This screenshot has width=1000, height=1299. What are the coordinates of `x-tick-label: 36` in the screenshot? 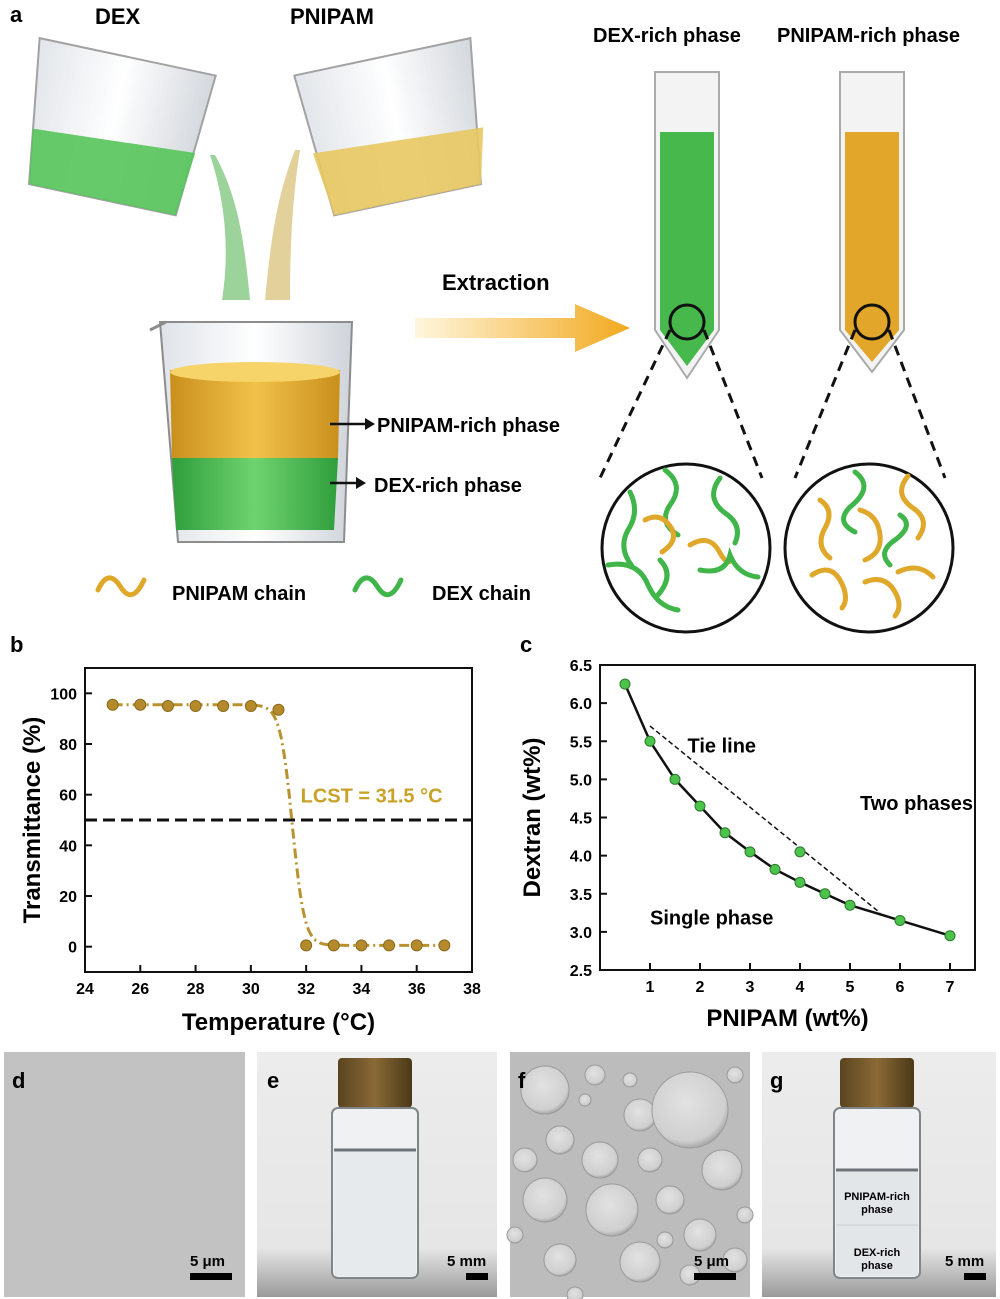 It's located at (417, 989).